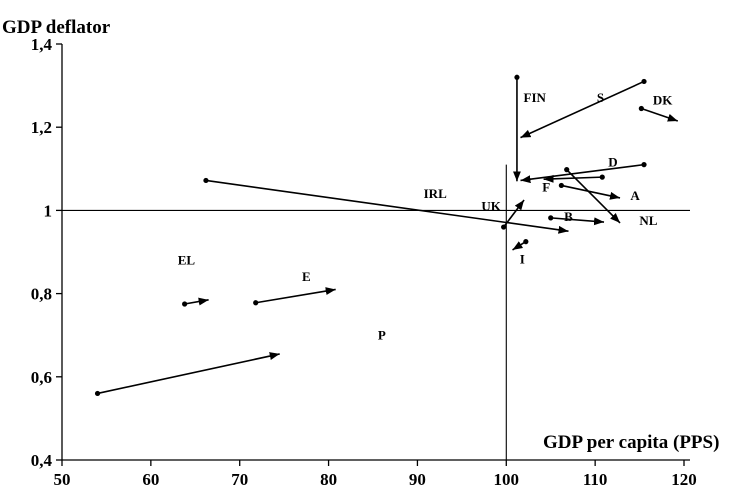  I want to click on x-tick-label: 80, so click(328, 479).